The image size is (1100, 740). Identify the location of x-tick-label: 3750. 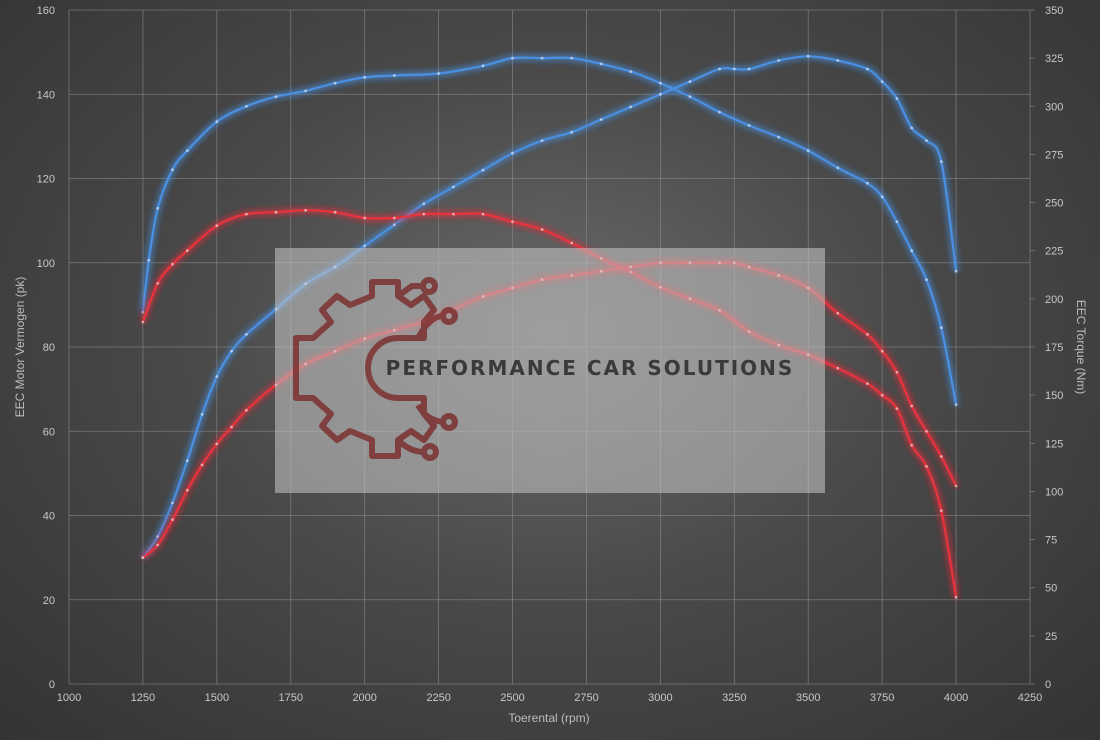
(882, 698).